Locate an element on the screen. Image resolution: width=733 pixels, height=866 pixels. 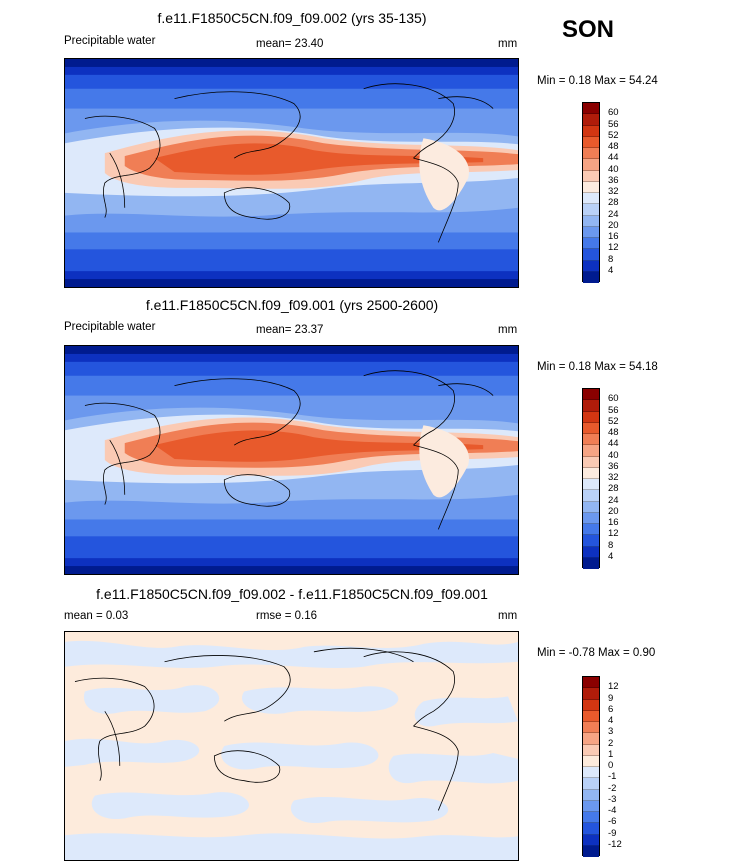
panel-1-colorbar-tick-label: 20 is located at coordinates (613, 225).